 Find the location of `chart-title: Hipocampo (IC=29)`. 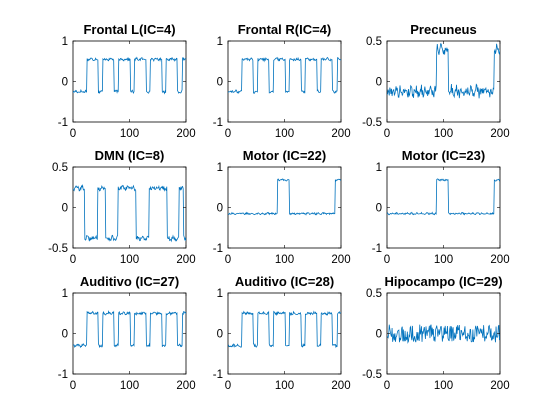

chart-title: Hipocampo (IC=29) is located at coordinates (443, 281).